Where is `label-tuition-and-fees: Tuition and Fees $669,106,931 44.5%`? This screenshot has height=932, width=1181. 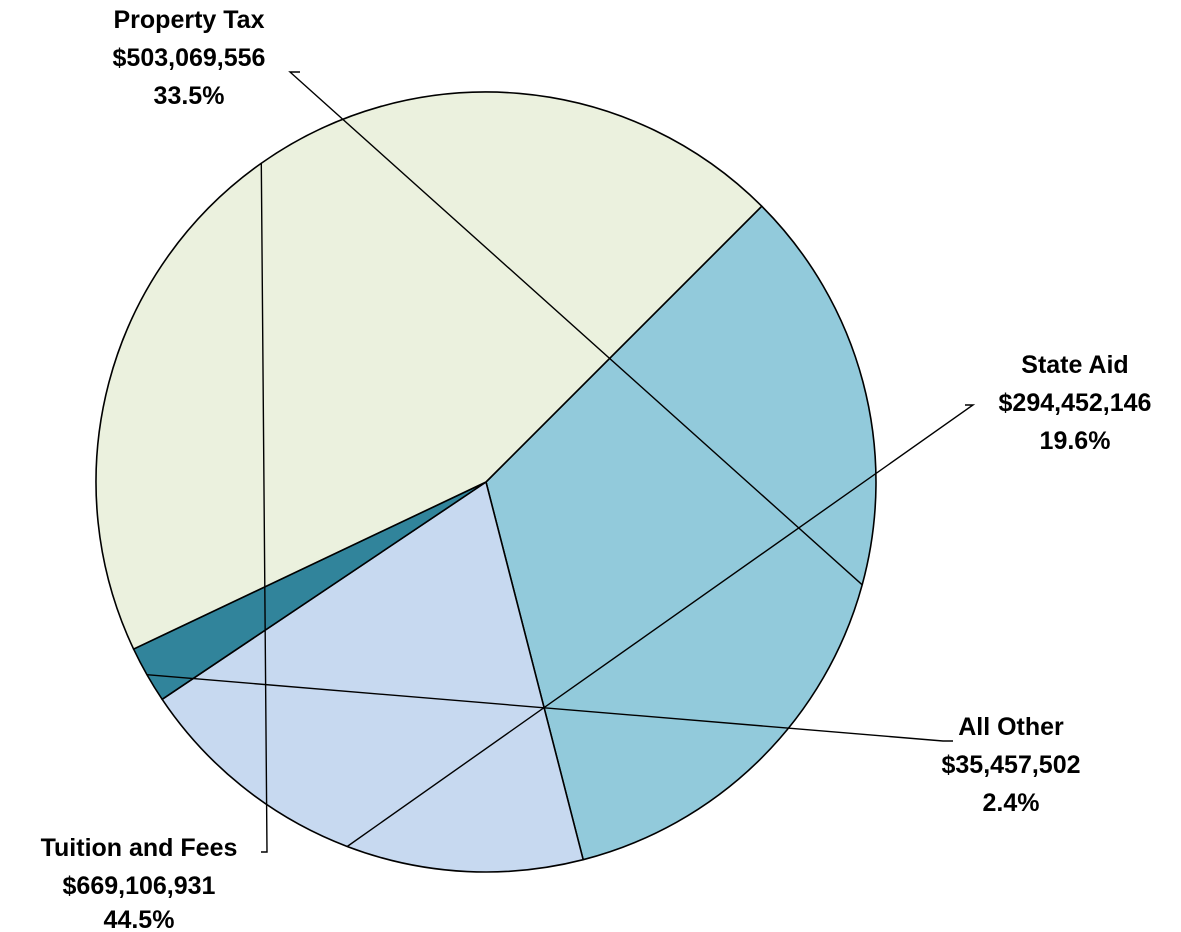
label-tuition-and-fees: Tuition and Fees $669,106,931 44.5% is located at coordinates (139, 883).